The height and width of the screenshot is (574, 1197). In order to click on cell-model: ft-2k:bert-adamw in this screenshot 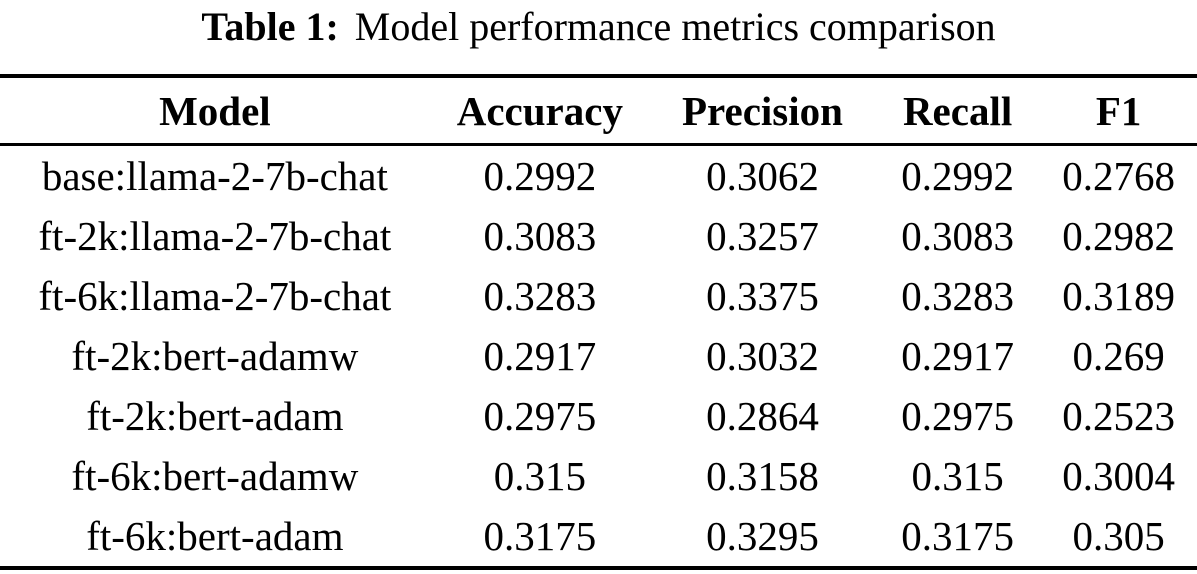, I will do `click(215, 356)`.